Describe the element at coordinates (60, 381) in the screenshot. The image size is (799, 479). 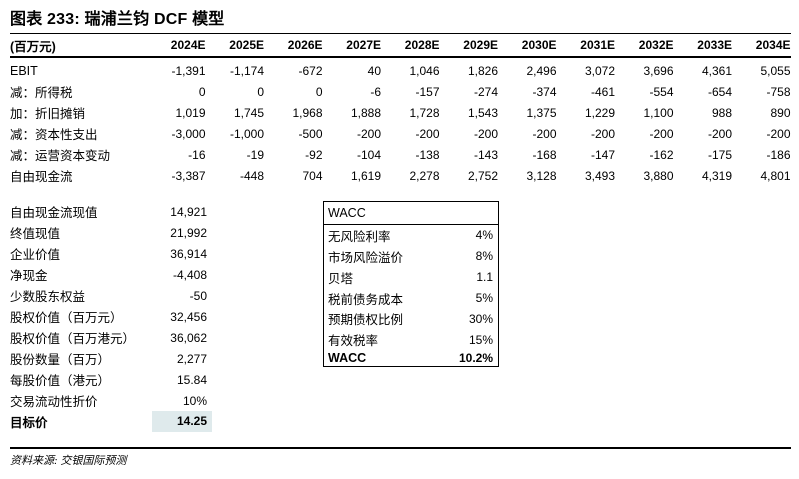
I see `row-label: 每股价值（港元）` at that location.